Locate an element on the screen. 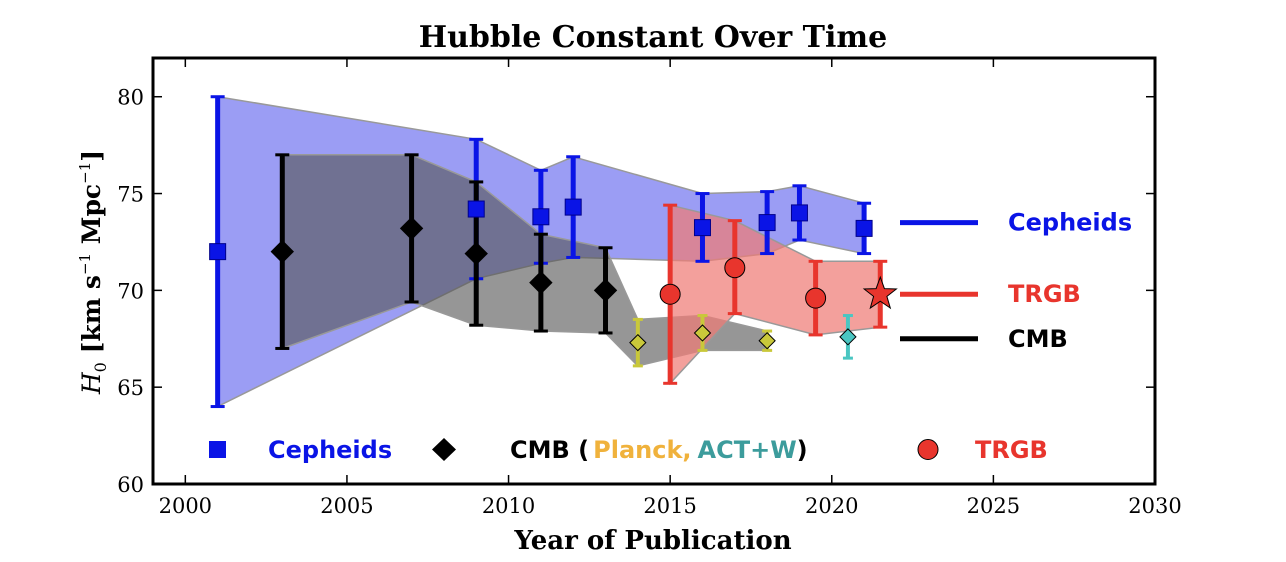  legend-cmb-group: CMB (Planck, ACT+W) is located at coordinates (659, 450).